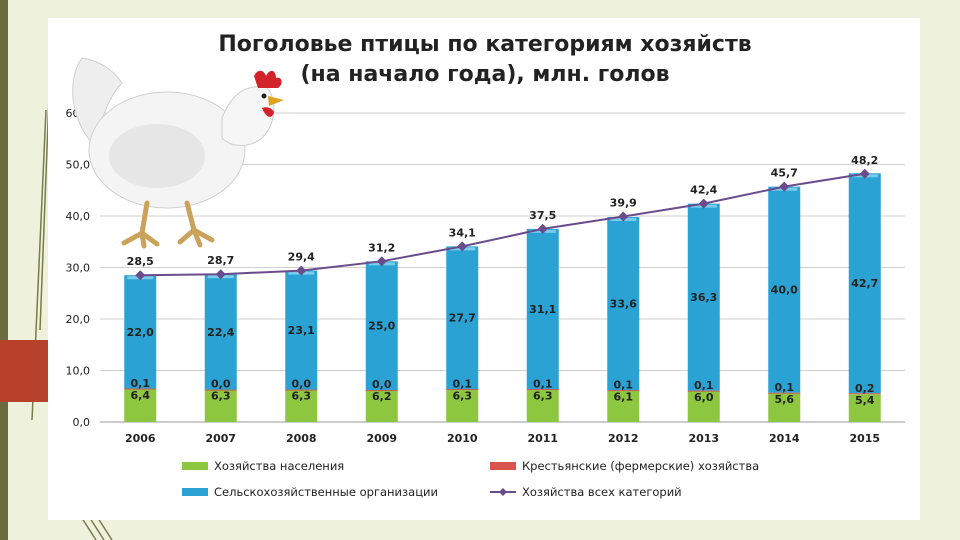 The height and width of the screenshot is (540, 960). Describe the element at coordinates (382, 396) in the screenshot. I see `data-label-households: 6,2` at that location.